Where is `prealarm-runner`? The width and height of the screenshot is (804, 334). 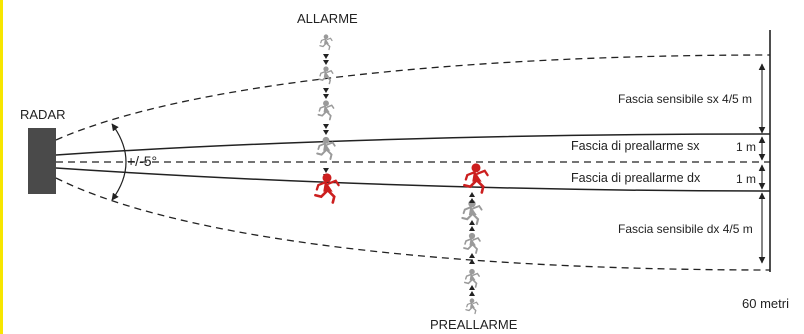 prealarm-runner is located at coordinates (476, 178).